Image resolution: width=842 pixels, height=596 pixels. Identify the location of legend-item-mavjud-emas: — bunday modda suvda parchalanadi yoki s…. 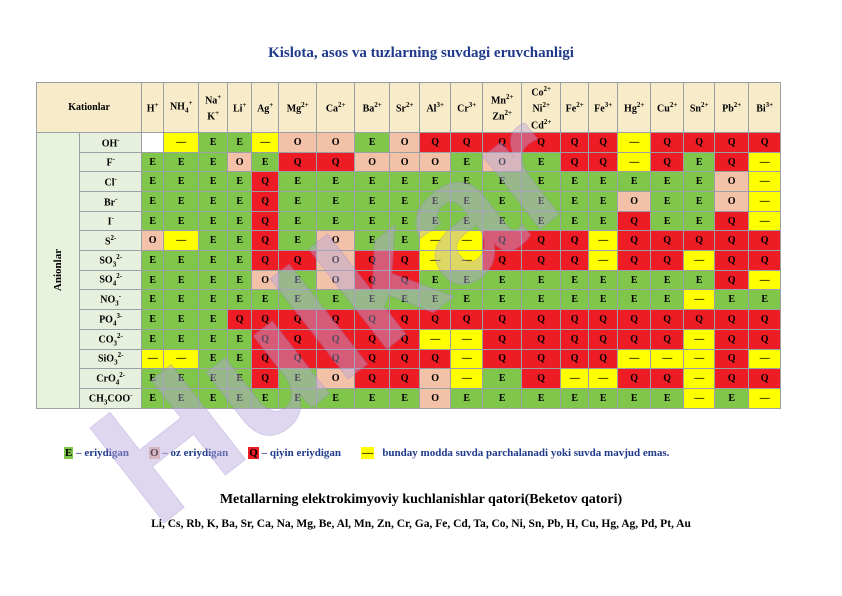
(515, 453).